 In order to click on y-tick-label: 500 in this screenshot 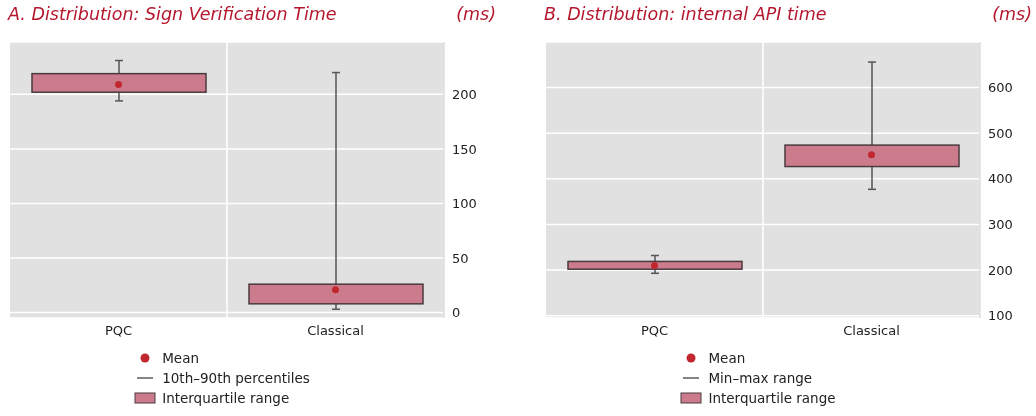, I will do `click(1000, 133)`.